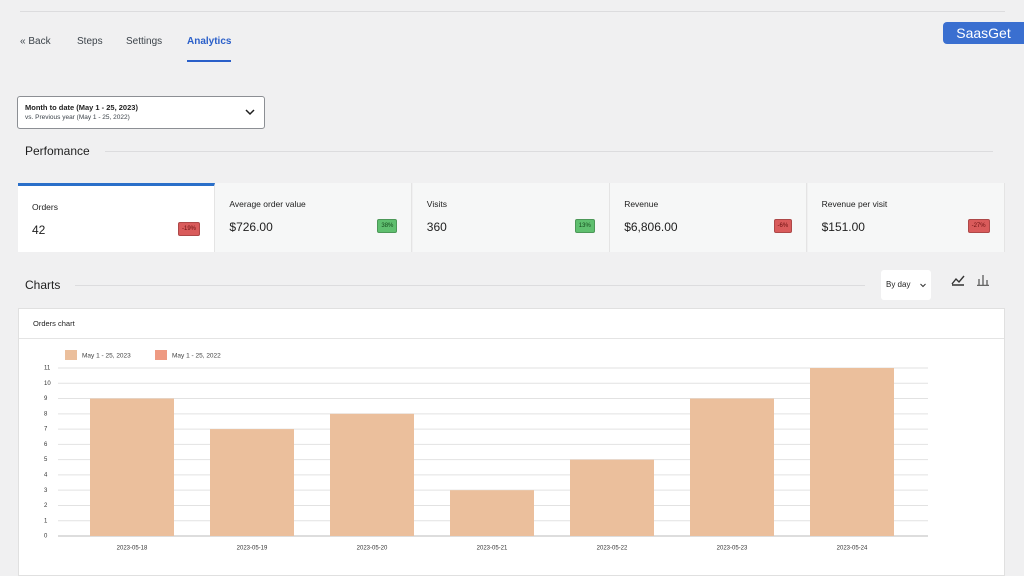  Describe the element at coordinates (116, 217) in the screenshot. I see `metric-card: Orders 42 -19%` at that location.